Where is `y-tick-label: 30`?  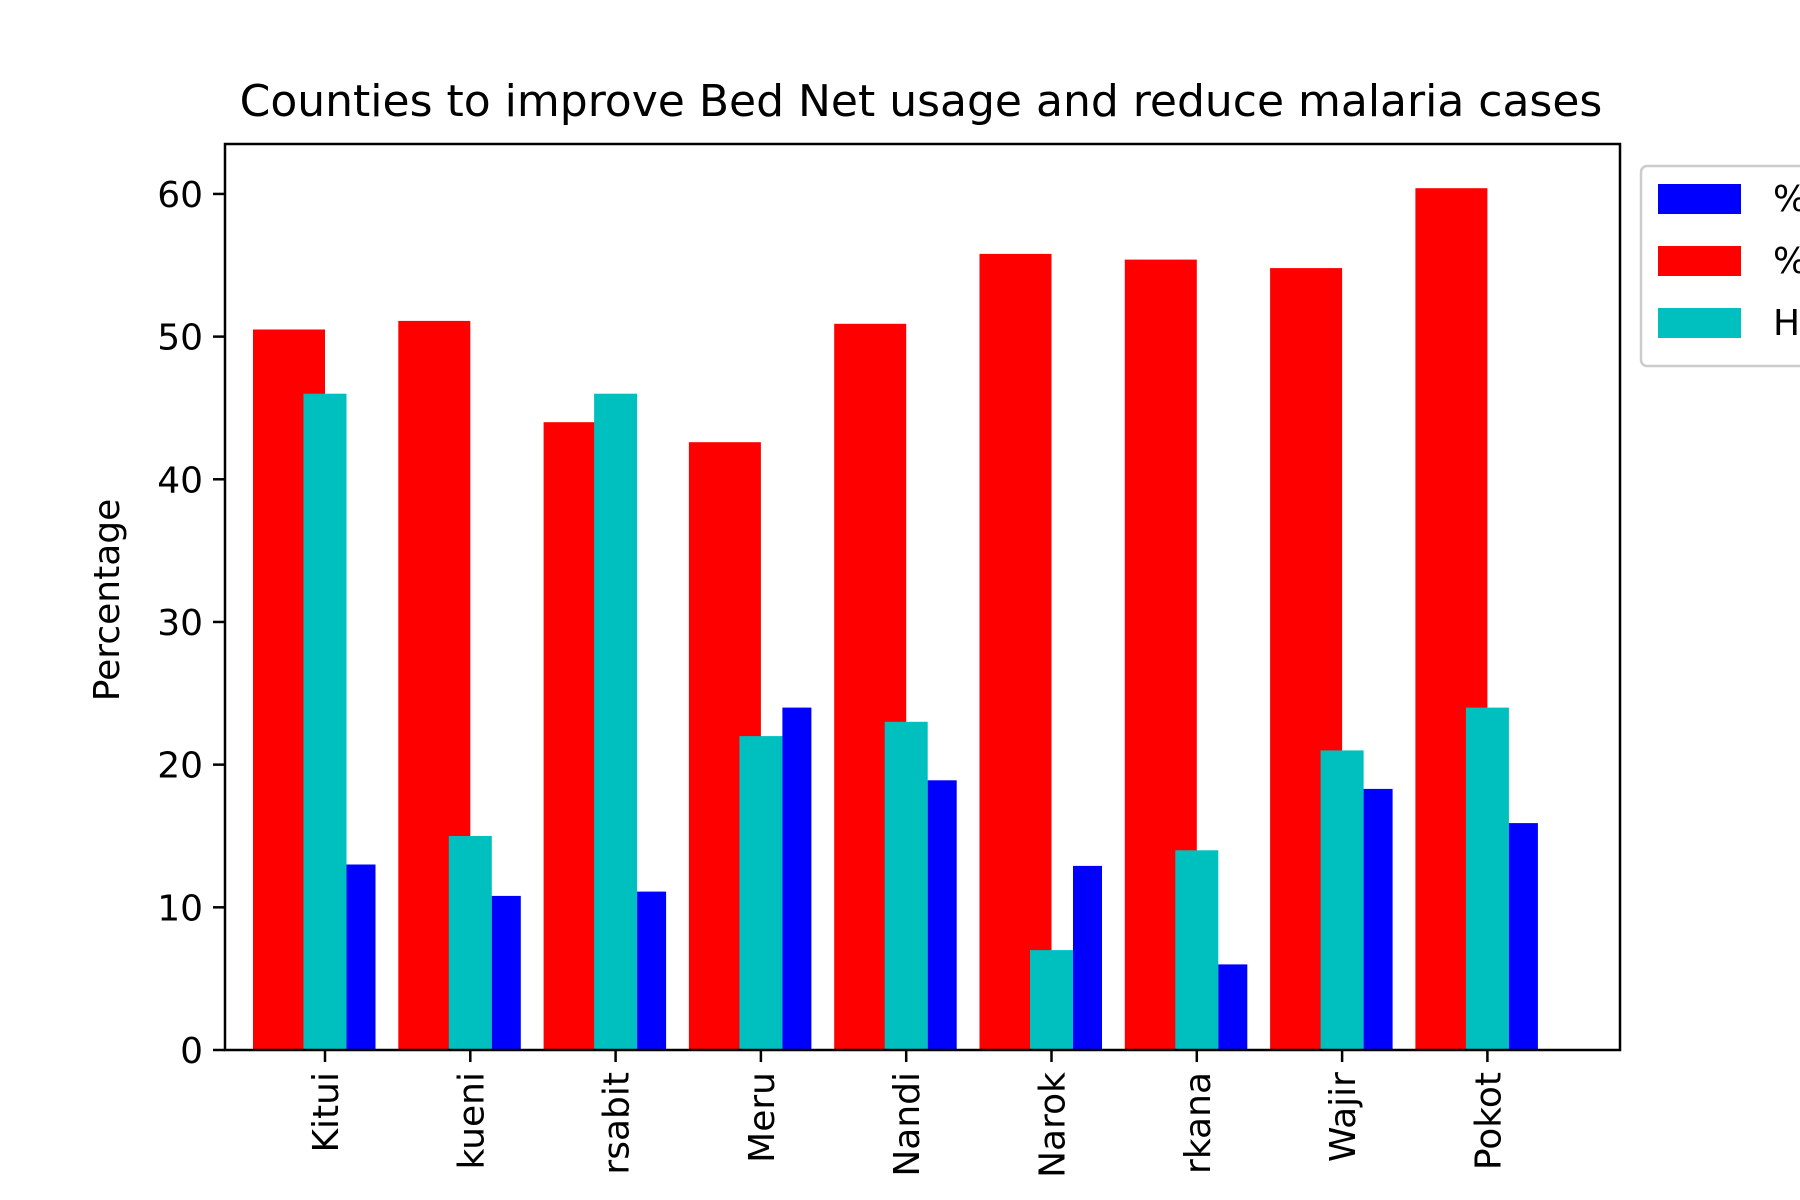
y-tick-label: 30 is located at coordinates (180, 623).